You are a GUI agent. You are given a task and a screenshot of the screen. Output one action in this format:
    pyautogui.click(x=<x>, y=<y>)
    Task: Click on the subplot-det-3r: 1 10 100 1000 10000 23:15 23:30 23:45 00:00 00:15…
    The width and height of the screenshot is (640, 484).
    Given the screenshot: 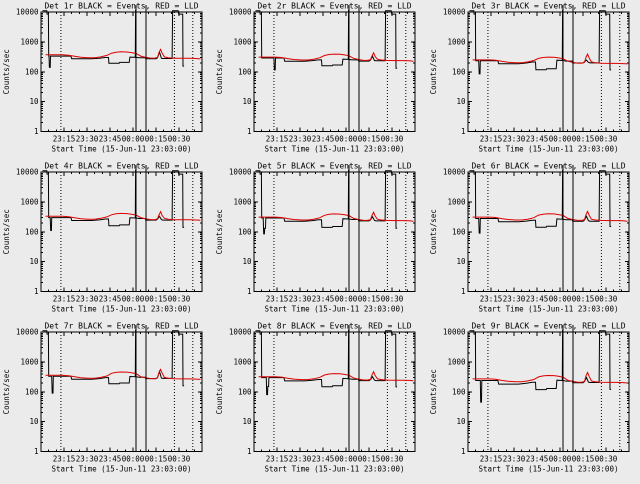 What is the action you would take?
    pyautogui.click(x=533, y=80)
    